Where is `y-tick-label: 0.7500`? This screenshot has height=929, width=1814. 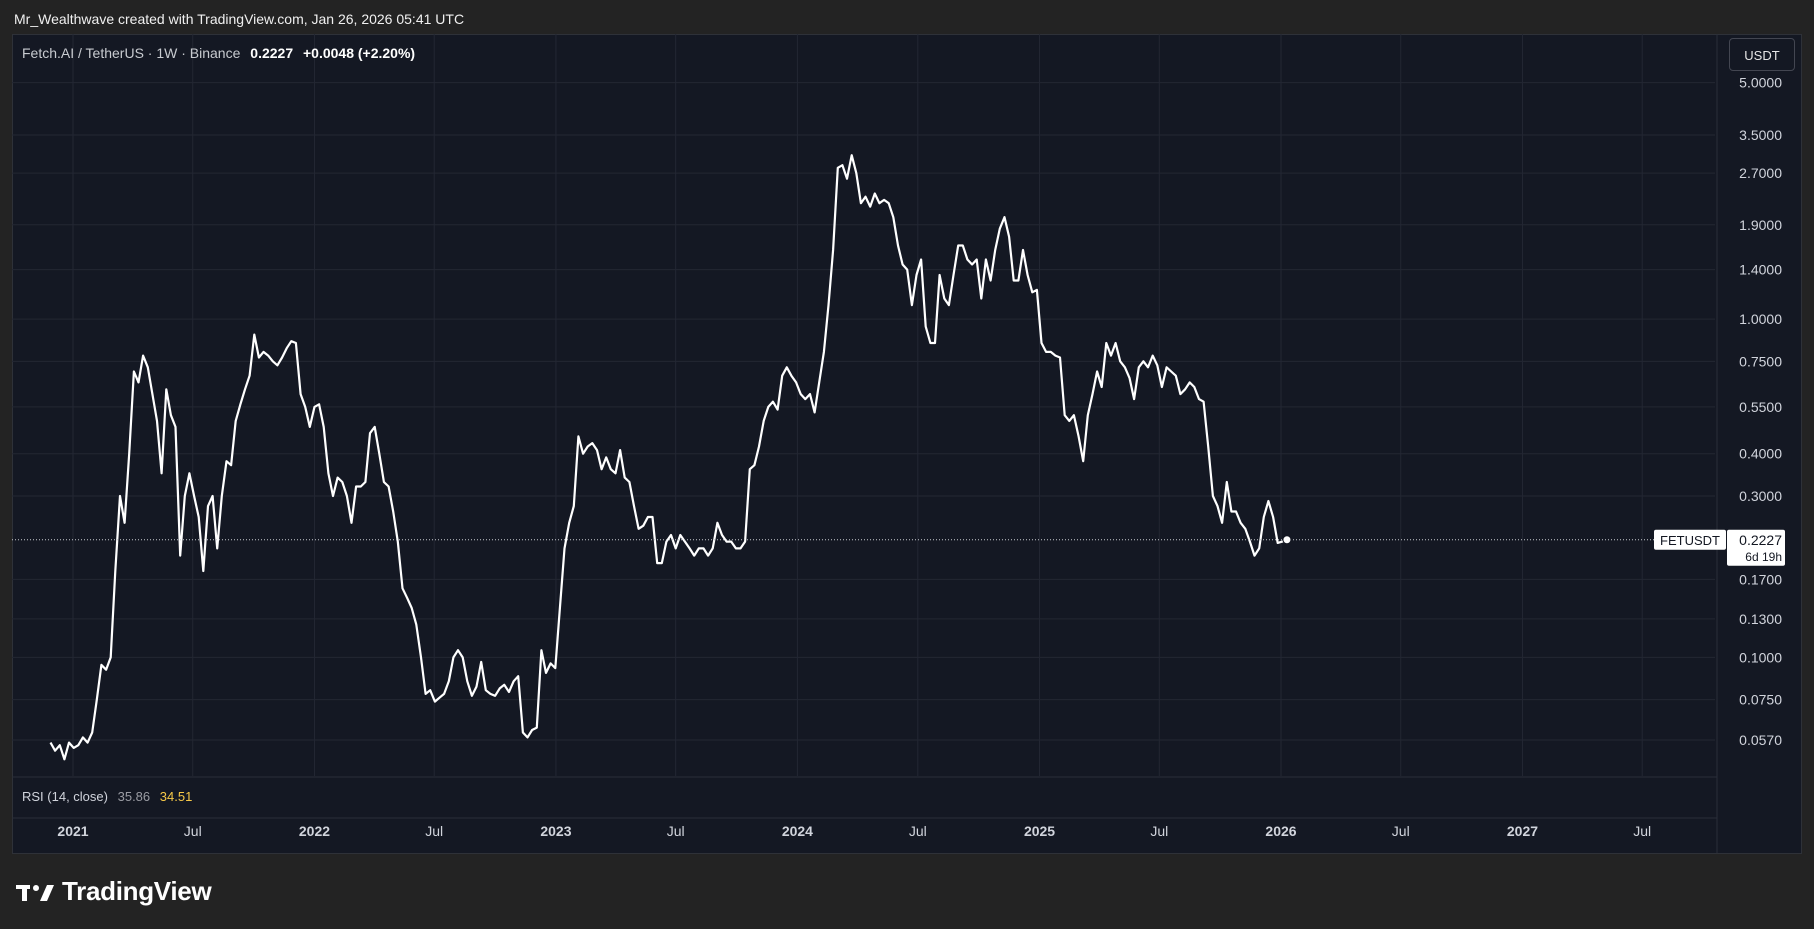
y-tick-label: 0.7500 is located at coordinates (1760, 361).